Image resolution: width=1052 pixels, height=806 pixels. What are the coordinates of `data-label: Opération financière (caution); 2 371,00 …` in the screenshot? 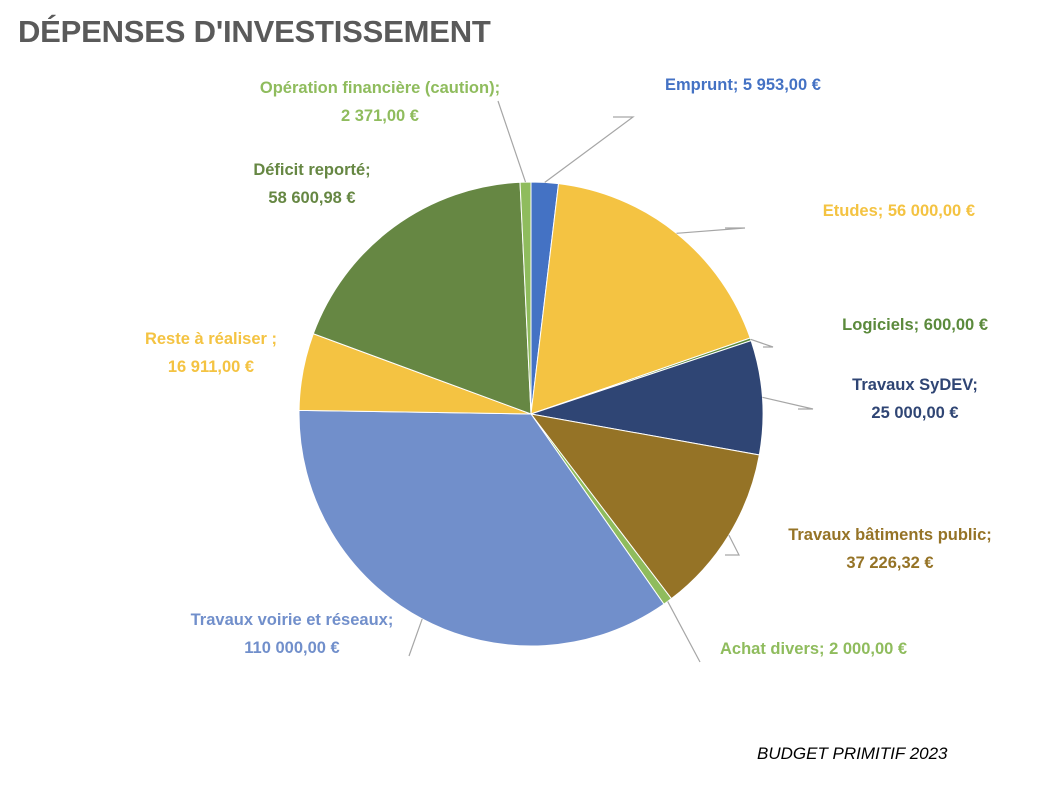 It's located at (380, 102).